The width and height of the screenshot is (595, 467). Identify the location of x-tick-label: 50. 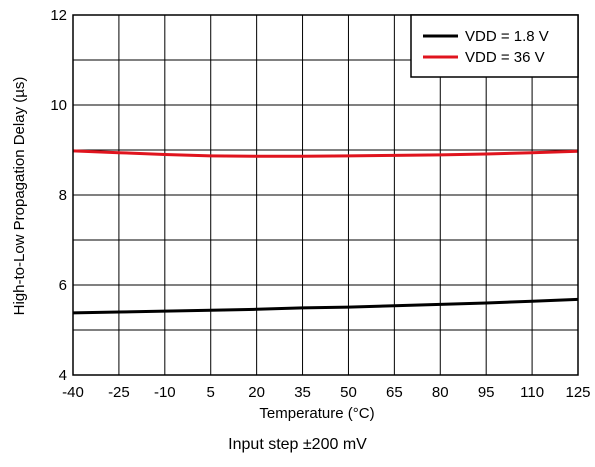
(348, 392).